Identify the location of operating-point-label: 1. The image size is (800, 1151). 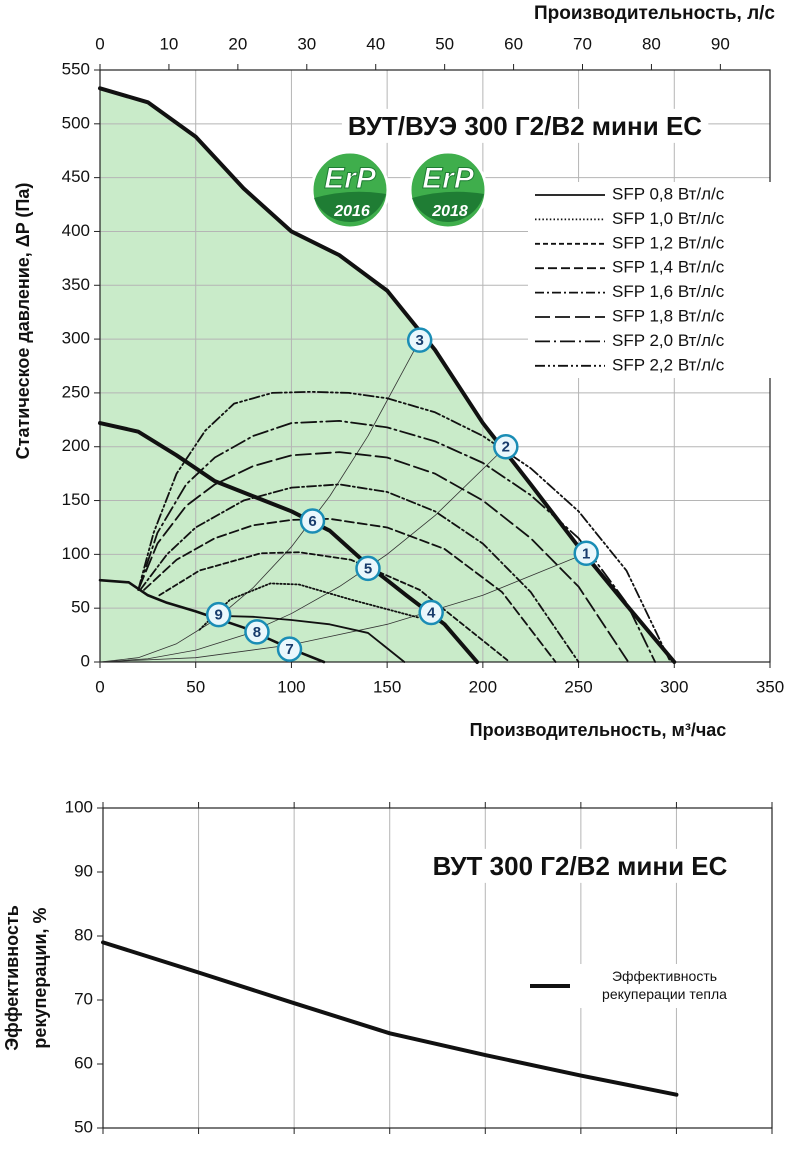
(586, 553).